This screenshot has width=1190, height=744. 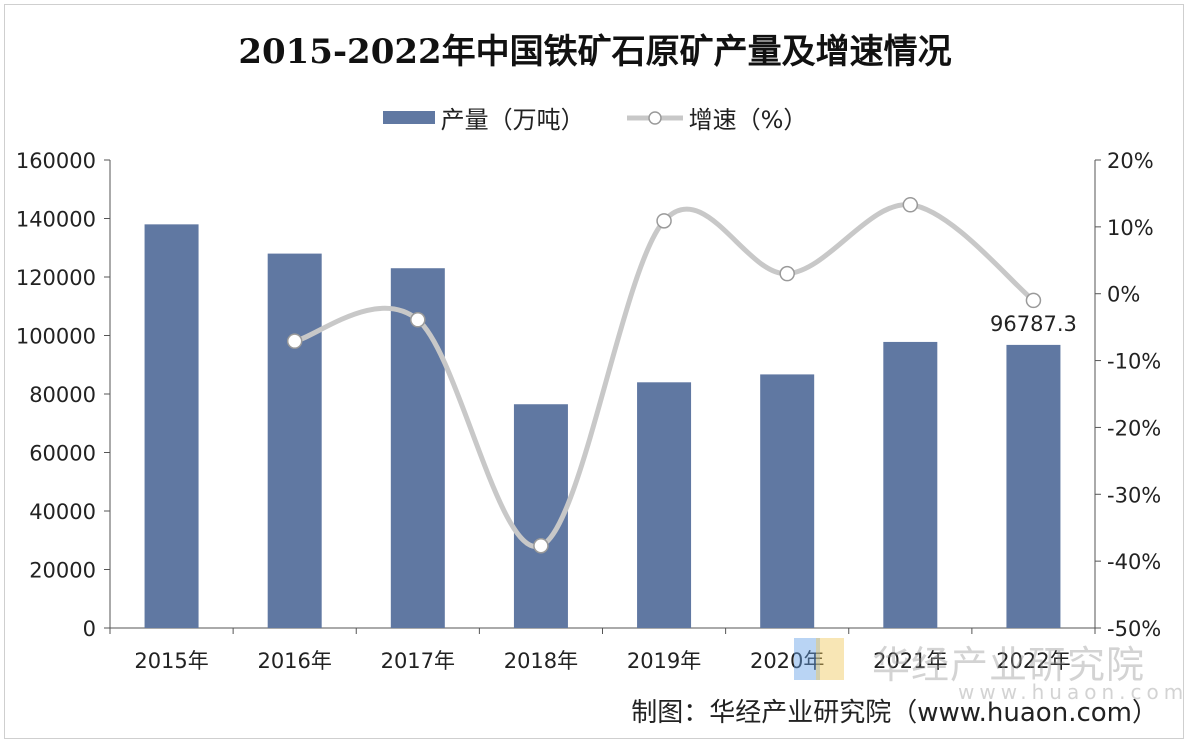 I want to click on left-axis-tick-label: 60000, so click(x=62, y=454).